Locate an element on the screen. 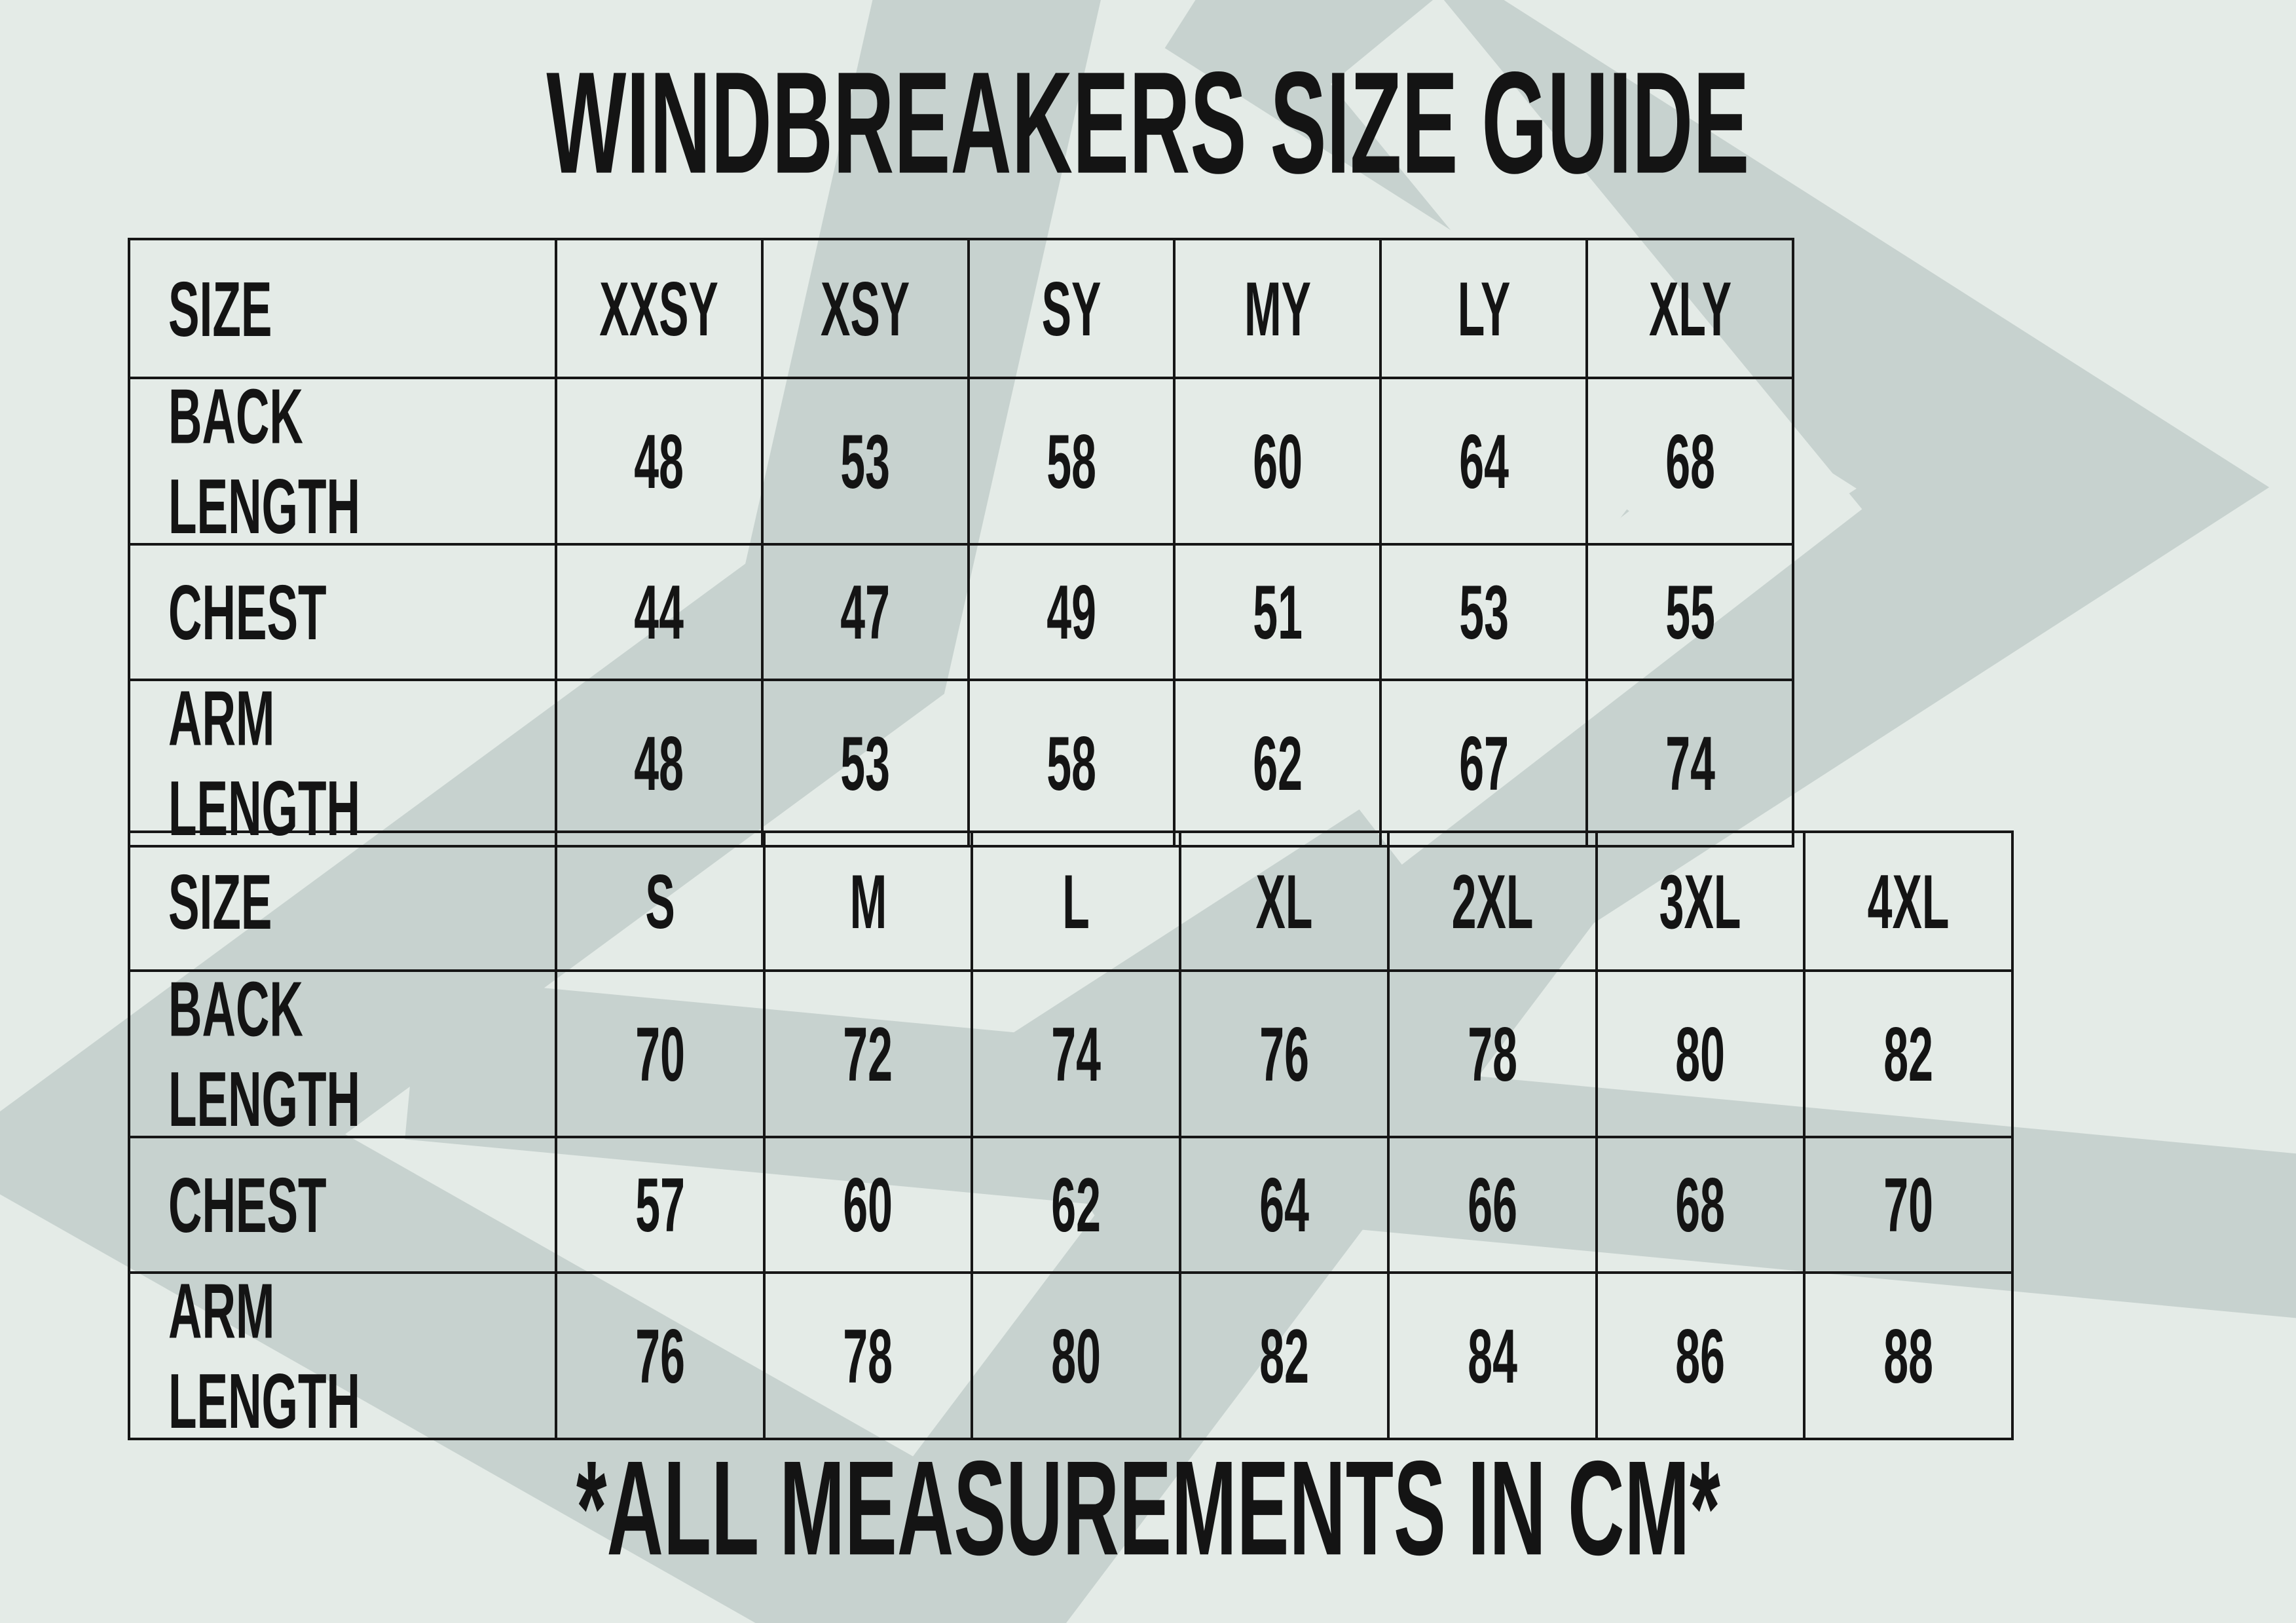 The image size is (2296, 1623). cell-text: 74 is located at coordinates (1076, 1054).